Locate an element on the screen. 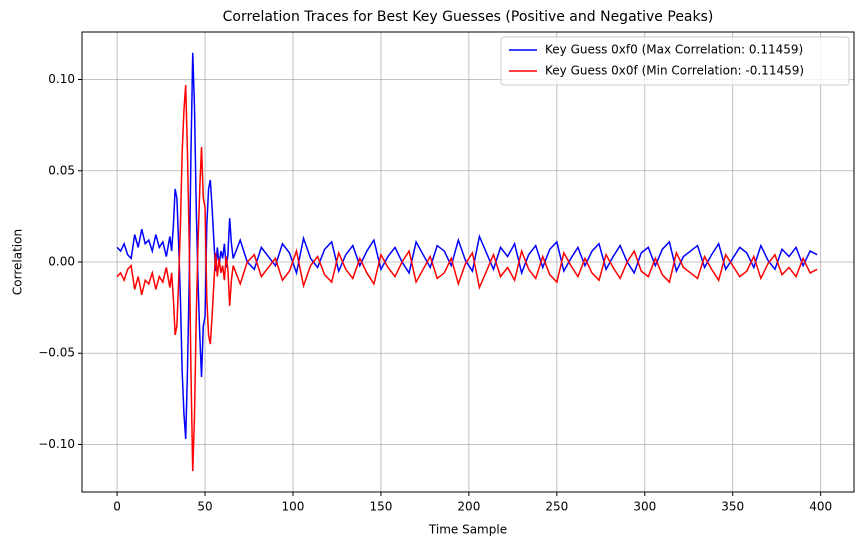 This screenshot has width=866, height=551. x-tick-label: 150 is located at coordinates (380, 507).